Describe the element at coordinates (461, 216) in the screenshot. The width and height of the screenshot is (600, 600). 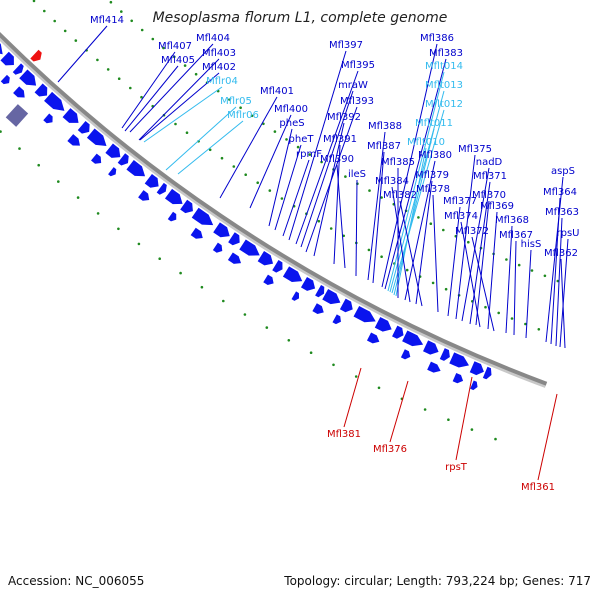
I see `gene-label: Mfl374` at that location.